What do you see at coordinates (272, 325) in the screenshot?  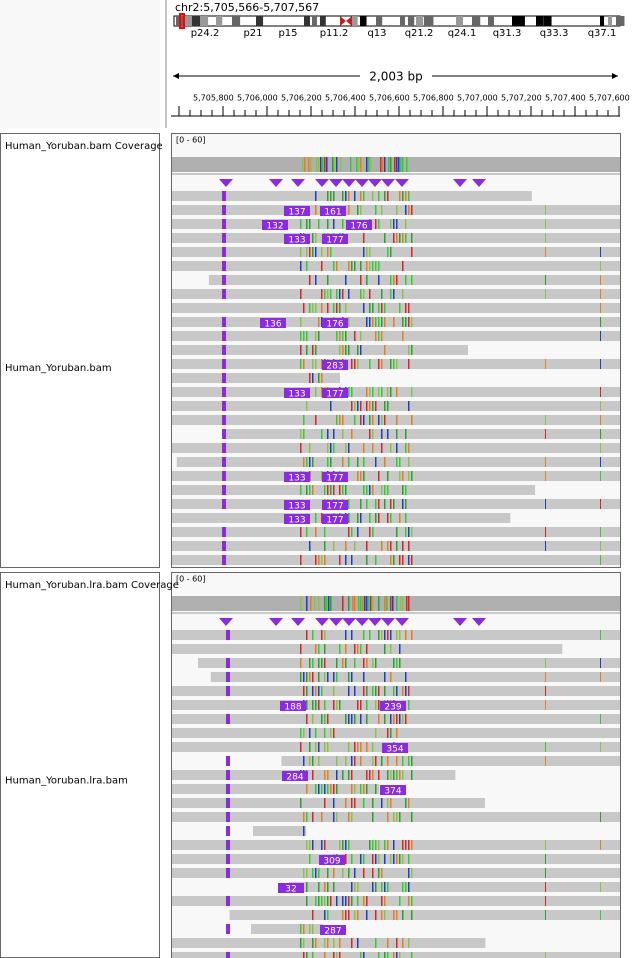 I see `insertion-label: 136` at bounding box center [272, 325].